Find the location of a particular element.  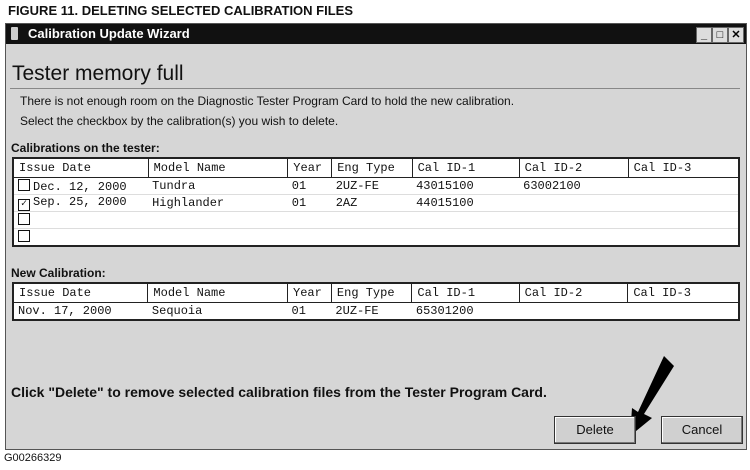

cell-text: Highlander is located at coordinates (188, 203).